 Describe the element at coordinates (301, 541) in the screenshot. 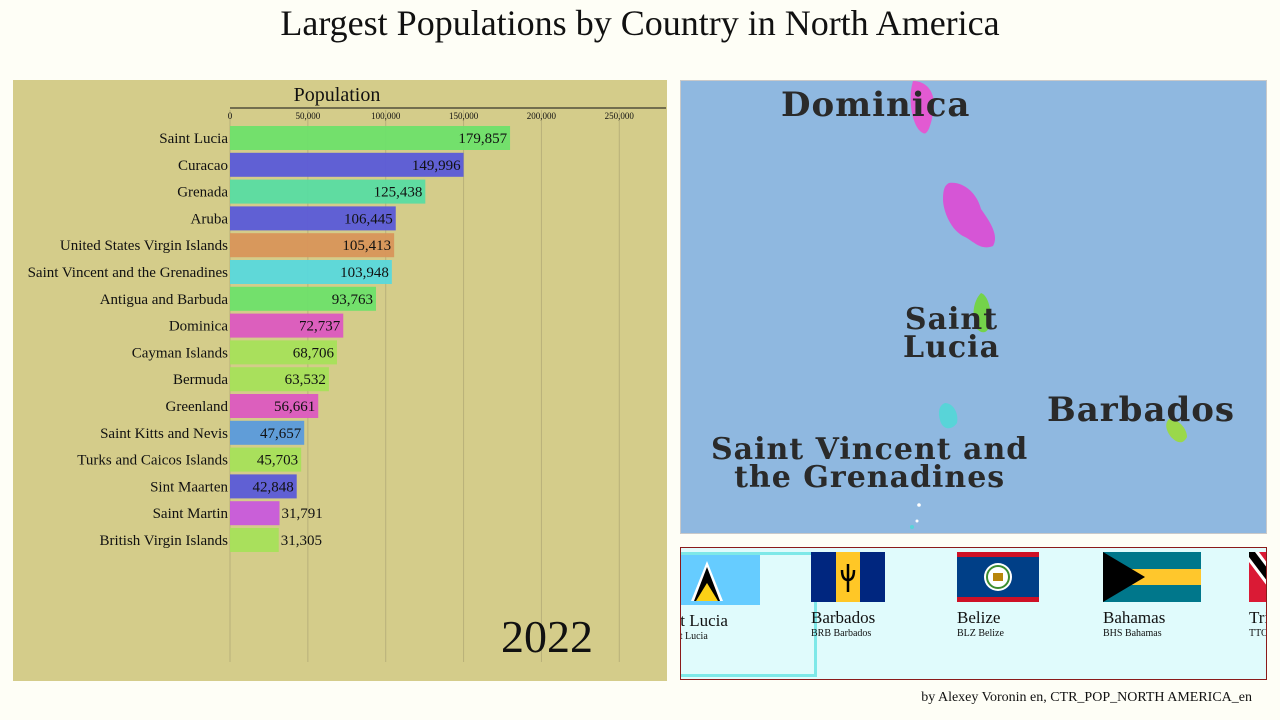

I see `value-label: 31,305` at that location.